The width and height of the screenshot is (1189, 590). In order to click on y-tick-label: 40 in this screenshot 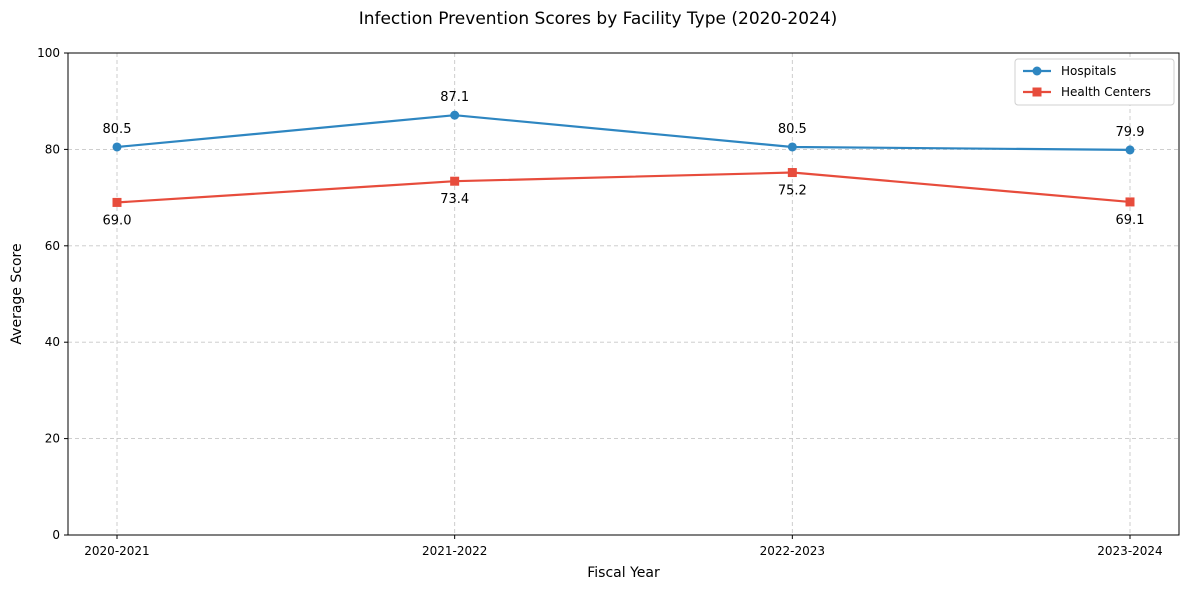, I will do `click(52, 342)`.